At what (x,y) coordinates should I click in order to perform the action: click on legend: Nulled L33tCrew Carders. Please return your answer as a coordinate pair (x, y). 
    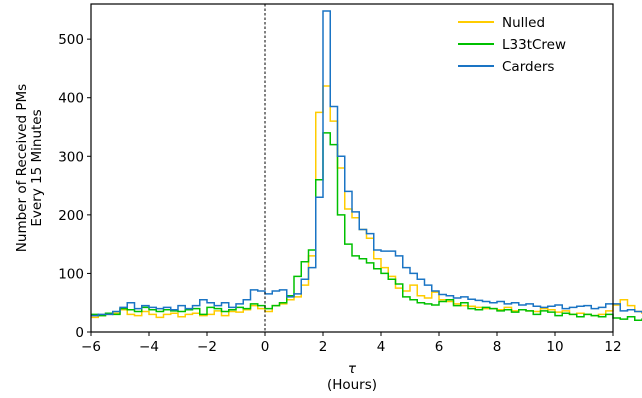
    Looking at the image, I should click on (512, 45).